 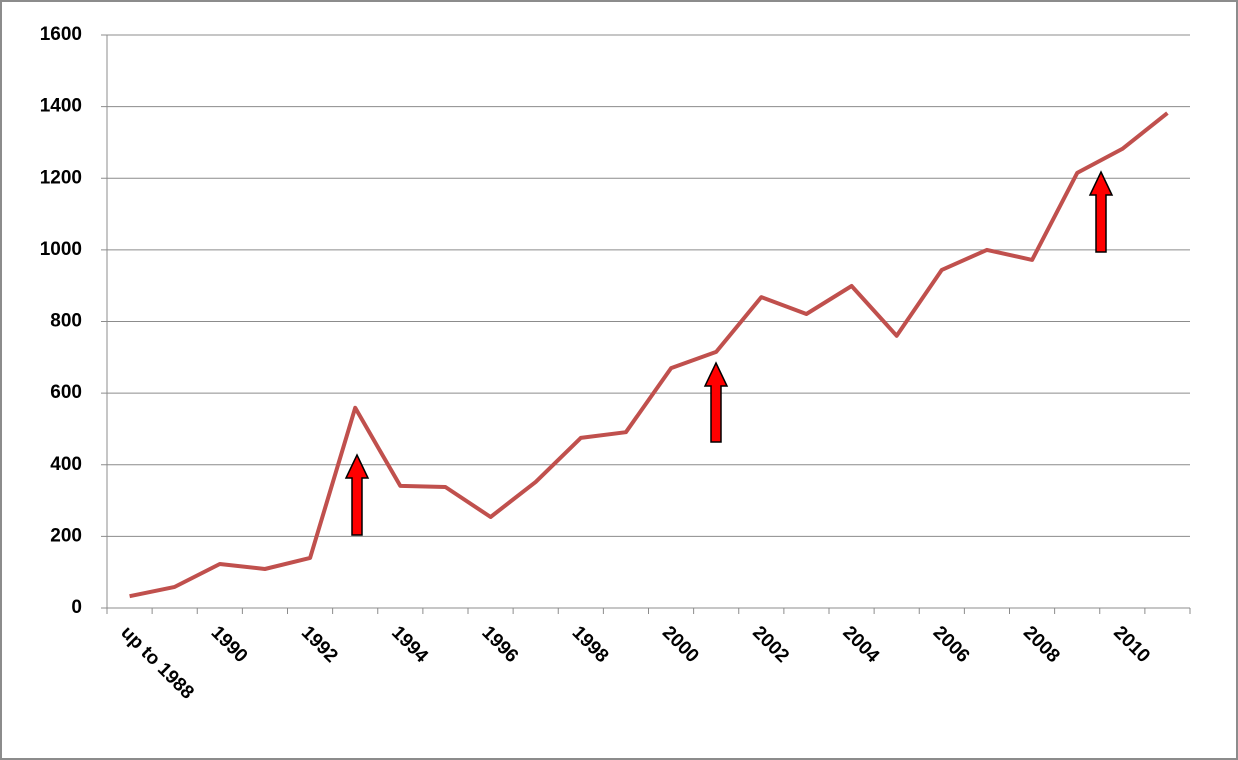 What do you see at coordinates (66, 392) in the screenshot?
I see `y-tick-label: 600` at bounding box center [66, 392].